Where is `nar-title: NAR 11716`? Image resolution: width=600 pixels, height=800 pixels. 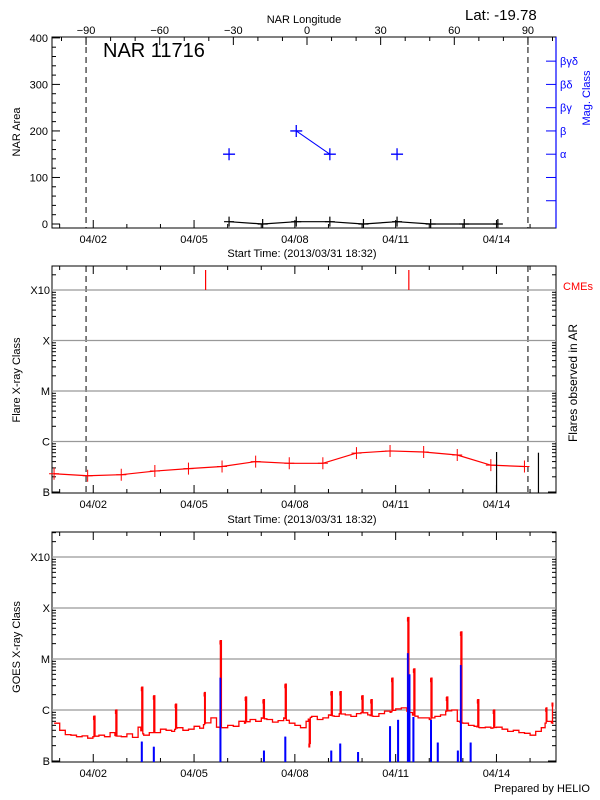
nar-title: NAR 11716 is located at coordinates (154, 51).